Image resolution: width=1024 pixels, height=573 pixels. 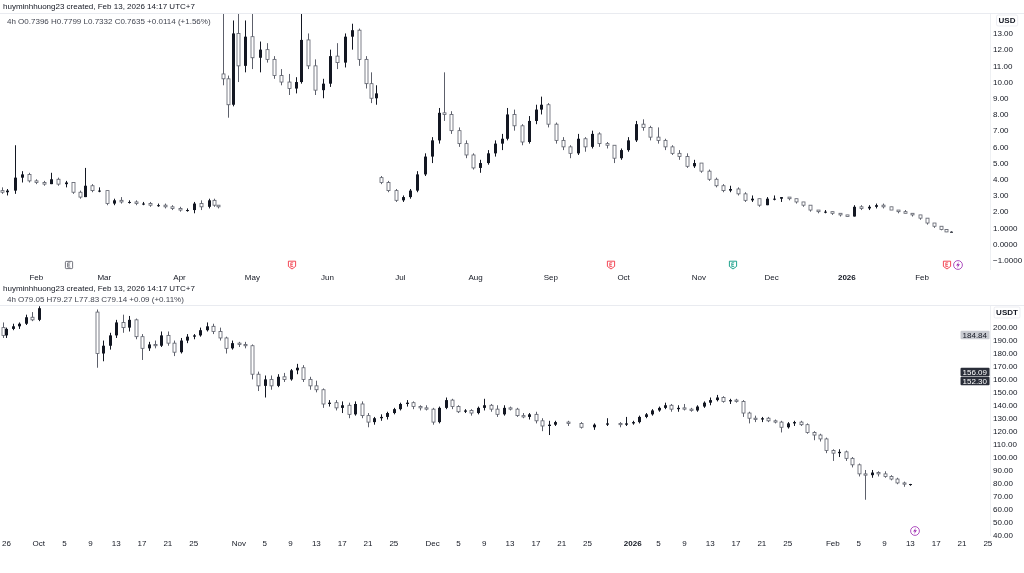 I want to click on y-tick-label: 10.00, so click(x=1003, y=82).